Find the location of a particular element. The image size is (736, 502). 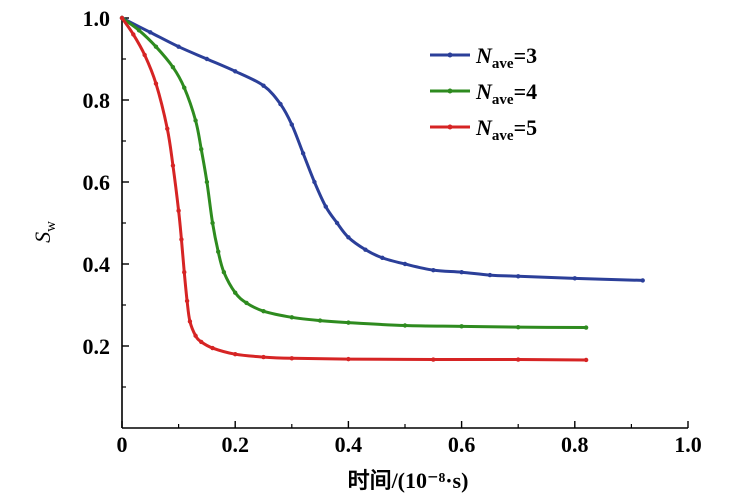

y-tick-label: 0.2 is located at coordinates (97, 346).